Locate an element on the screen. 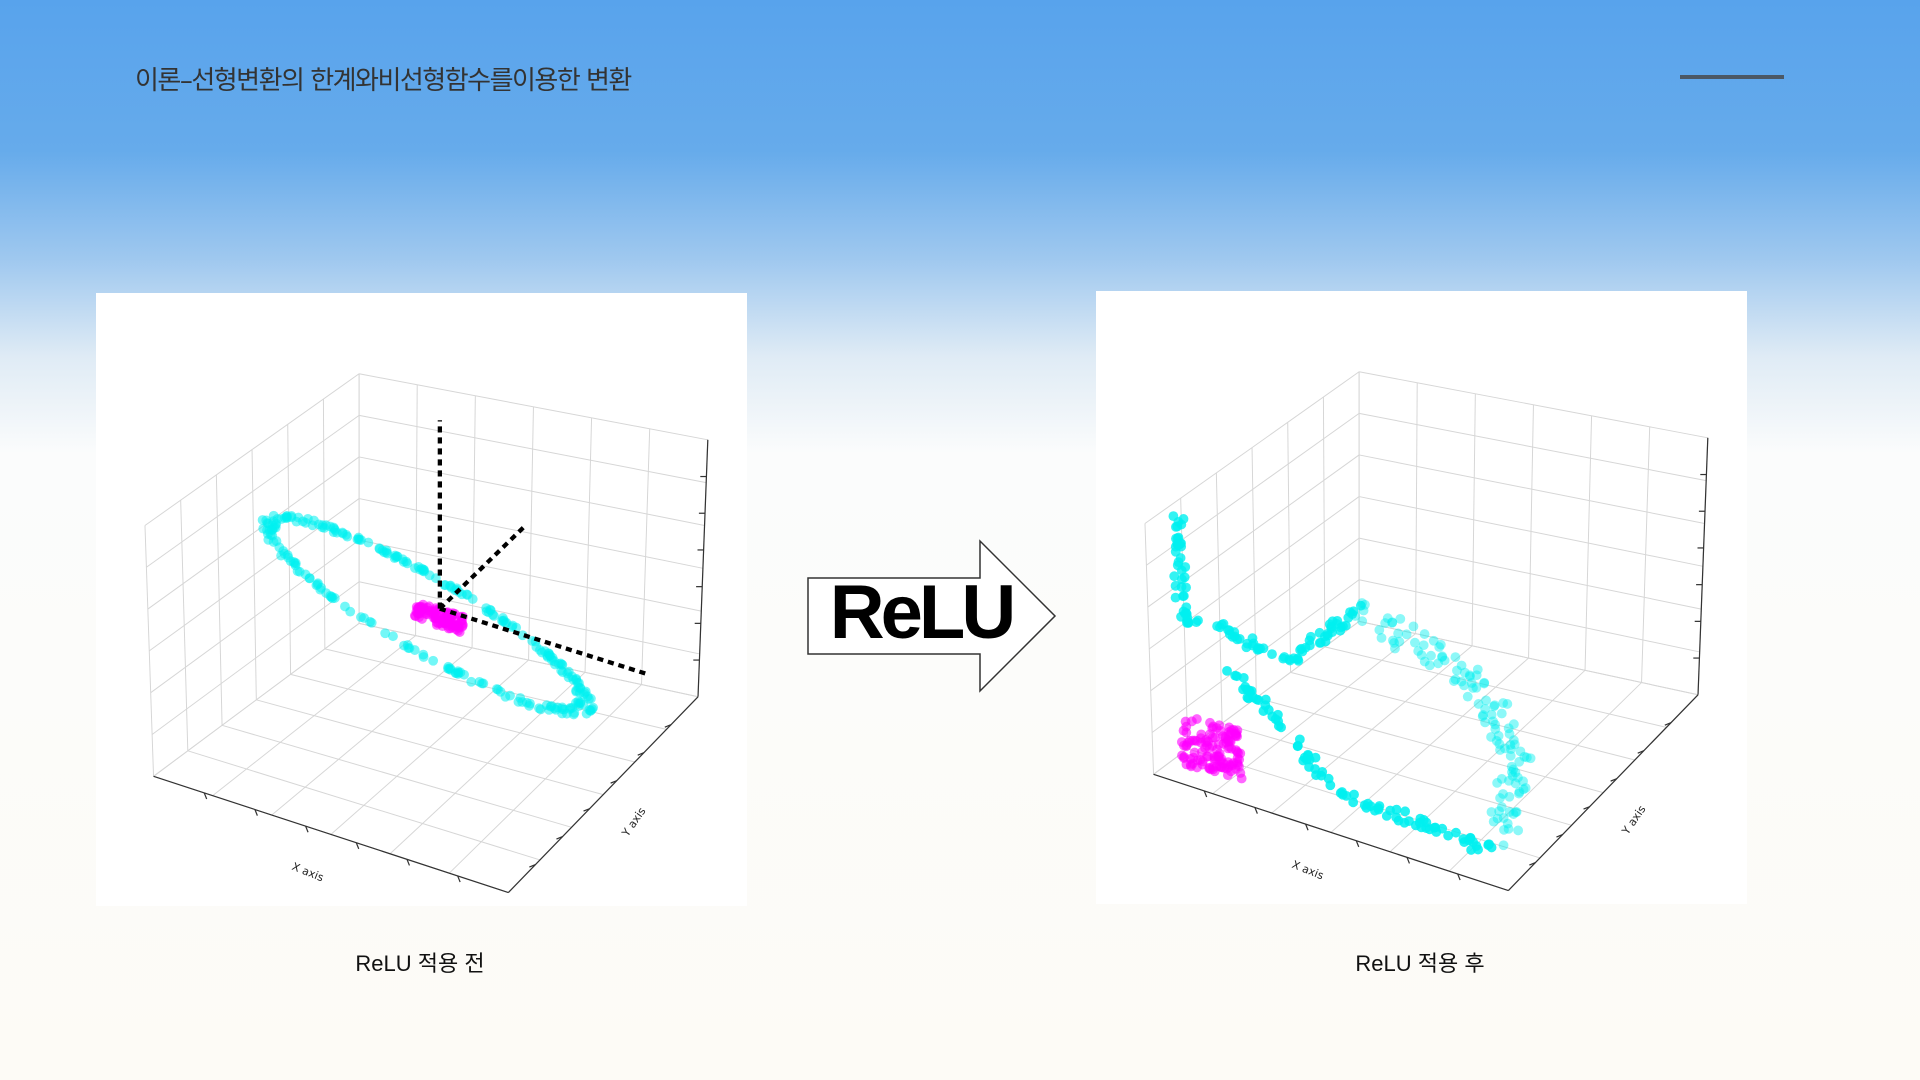 The width and height of the screenshot is (1920, 1080). grid is located at coordinates (426, 633).